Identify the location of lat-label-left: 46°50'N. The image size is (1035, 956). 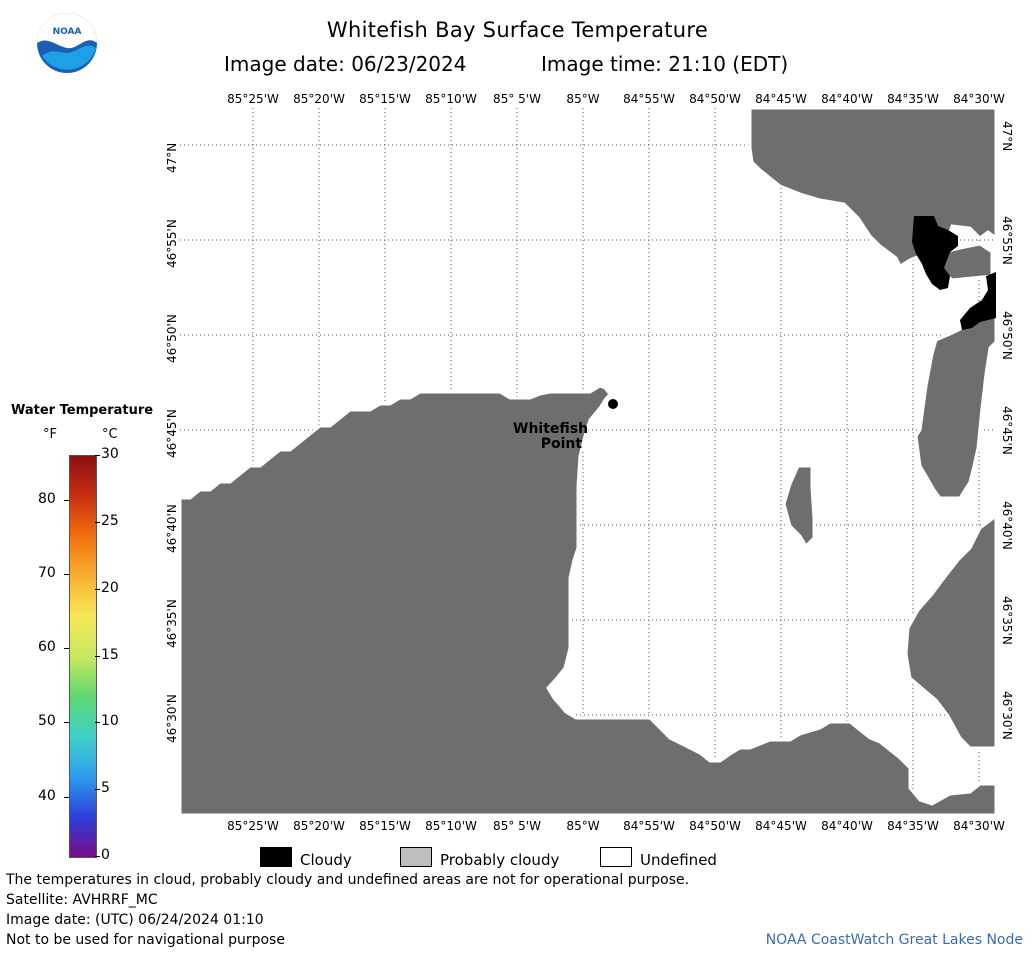
(172, 338).